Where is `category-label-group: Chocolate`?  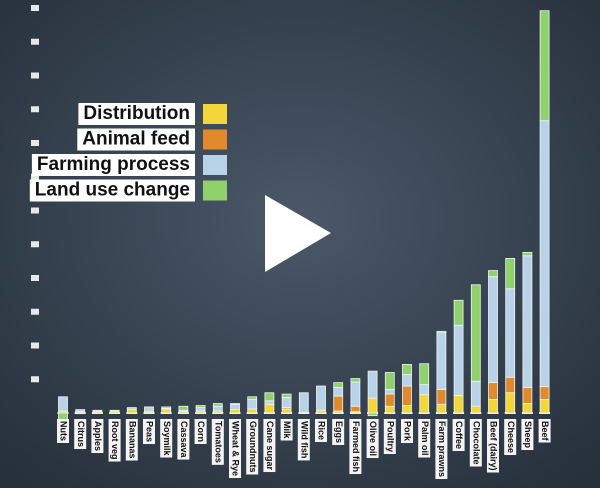 category-label-group: Chocolate is located at coordinates (475, 443).